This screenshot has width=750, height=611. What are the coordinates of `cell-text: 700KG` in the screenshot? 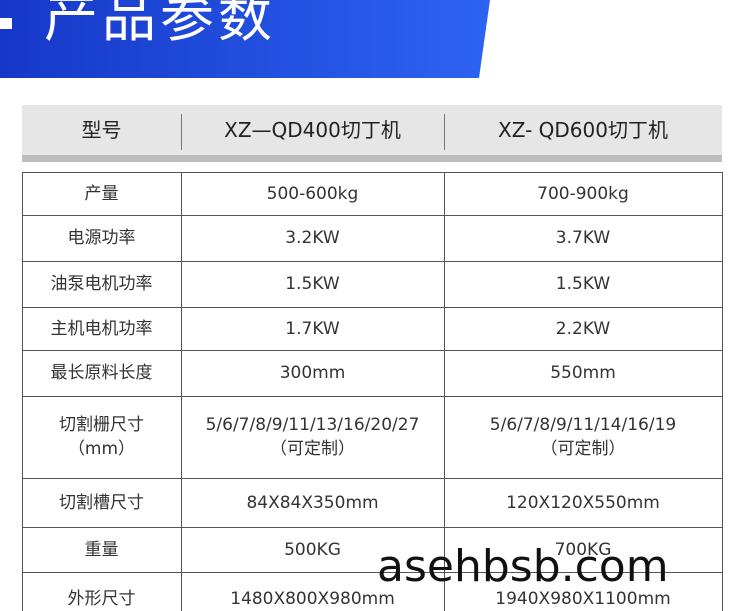 It's located at (583, 549).